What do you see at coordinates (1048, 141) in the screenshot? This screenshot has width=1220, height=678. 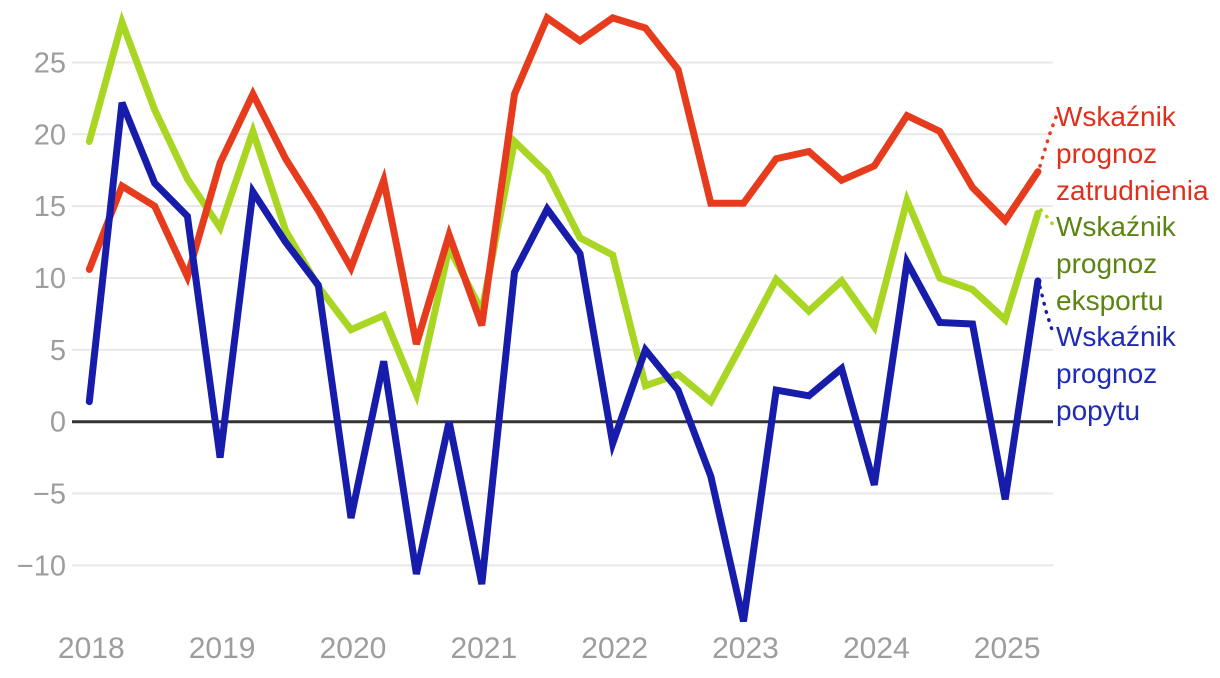 I see `leader-line-zatrudnienia` at bounding box center [1048, 141].